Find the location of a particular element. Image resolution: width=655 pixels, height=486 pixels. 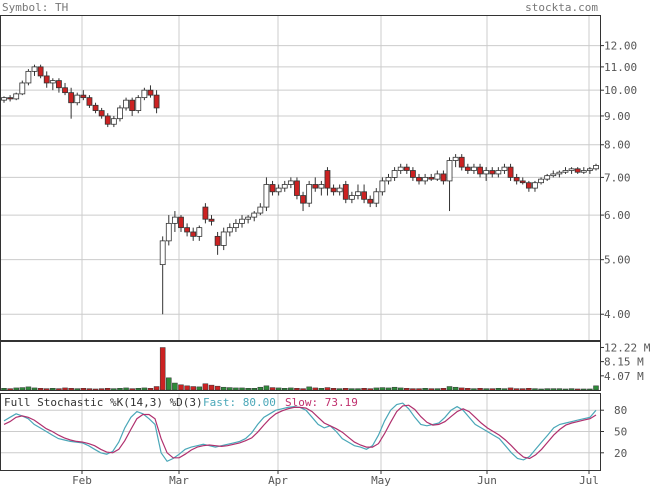

volume-tick-label: 8.15 M is located at coordinates (624, 362).